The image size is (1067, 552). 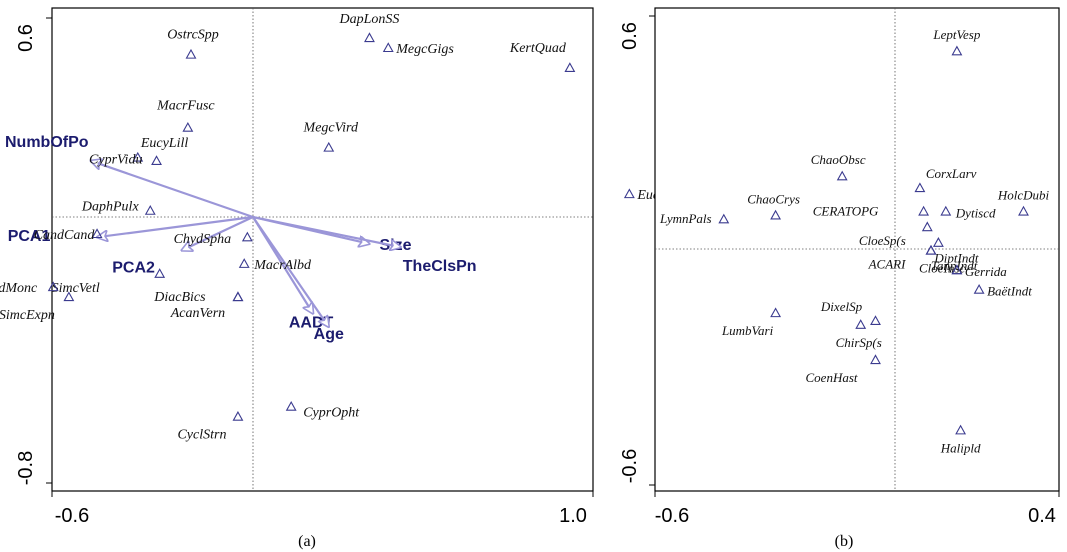 I want to click on panel-b-y-tick-label: 0.6, so click(x=630, y=36).